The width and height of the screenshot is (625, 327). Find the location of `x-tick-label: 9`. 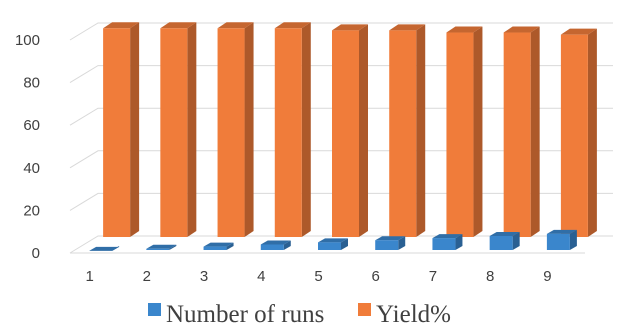

x-tick-label: 9 is located at coordinates (547, 276).